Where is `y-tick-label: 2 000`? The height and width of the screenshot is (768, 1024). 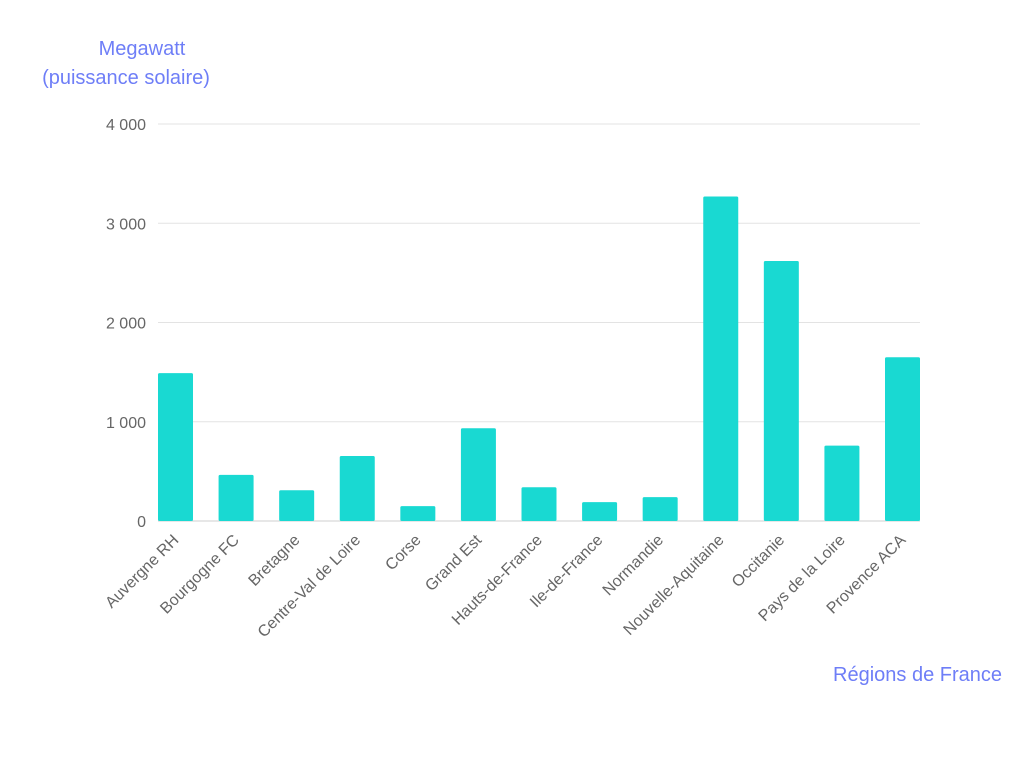
y-tick-label: 2 000 is located at coordinates (126, 324).